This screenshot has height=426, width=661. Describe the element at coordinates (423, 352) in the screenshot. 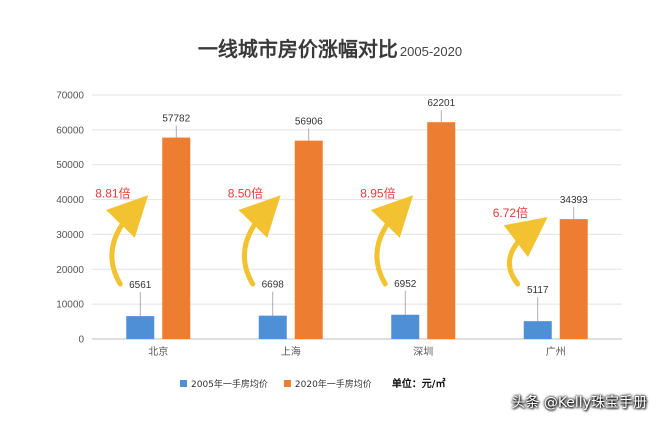

I see `x-category-label: 深圳` at that location.